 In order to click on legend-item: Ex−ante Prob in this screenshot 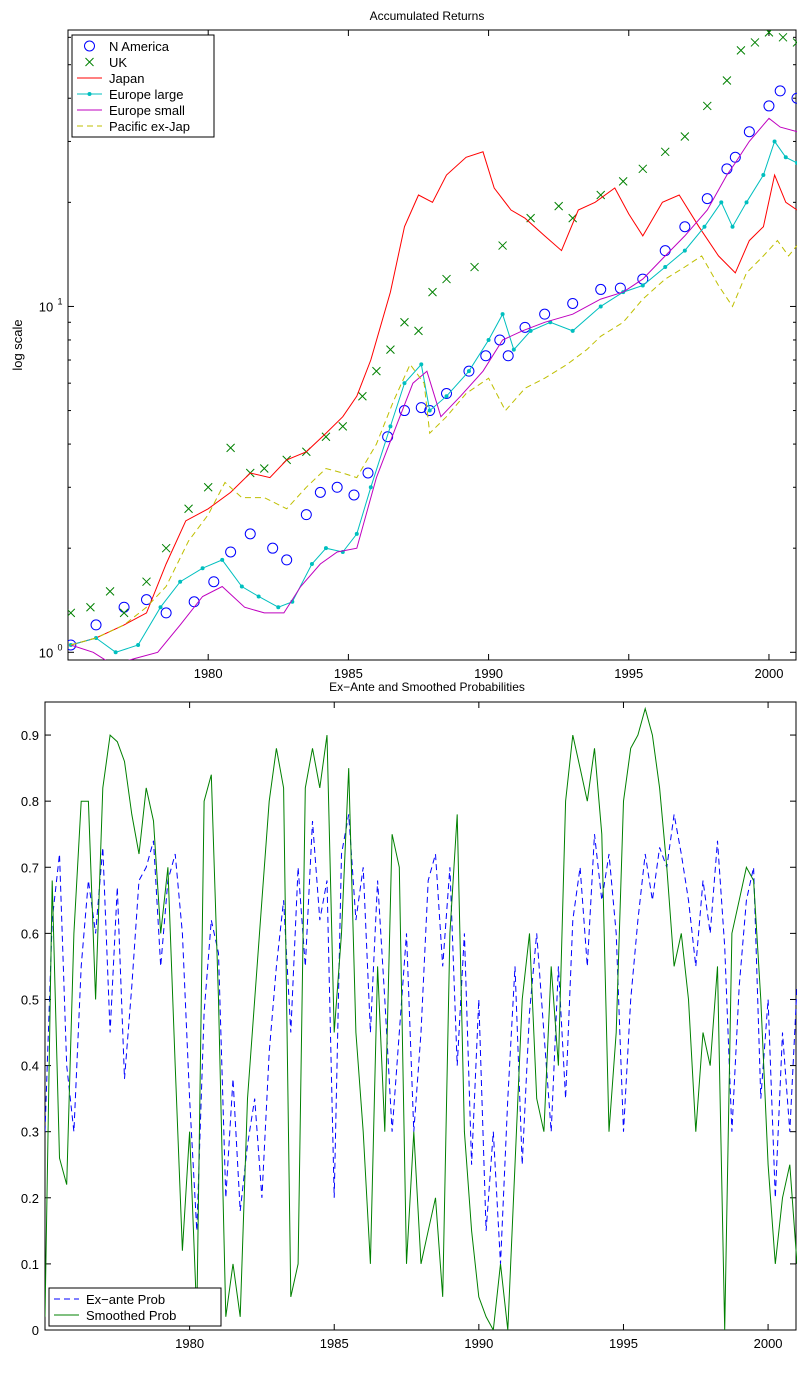, I will do `click(109, 1299)`.